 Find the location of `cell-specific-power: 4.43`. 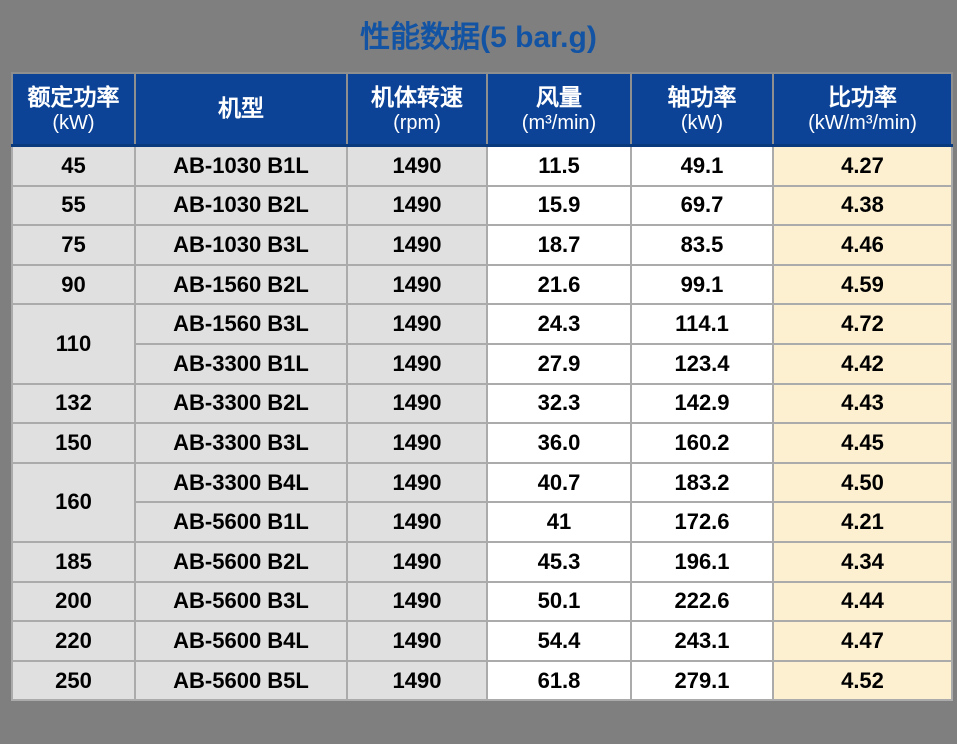

cell-specific-power: 4.43 is located at coordinates (862, 403).